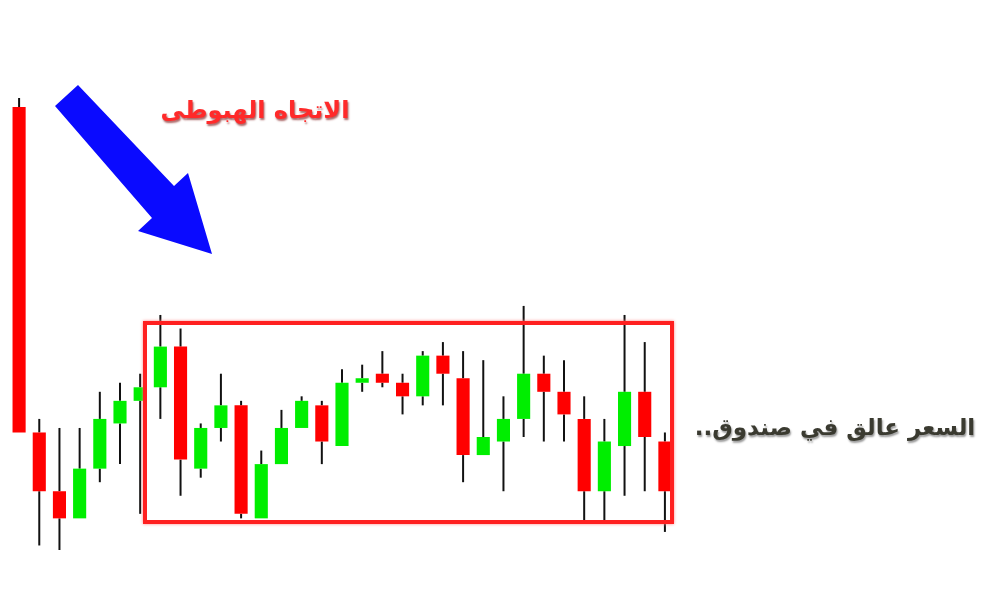 The image size is (1004, 590). I want to click on text: السعر عالق في صندوق.., so click(835, 427).